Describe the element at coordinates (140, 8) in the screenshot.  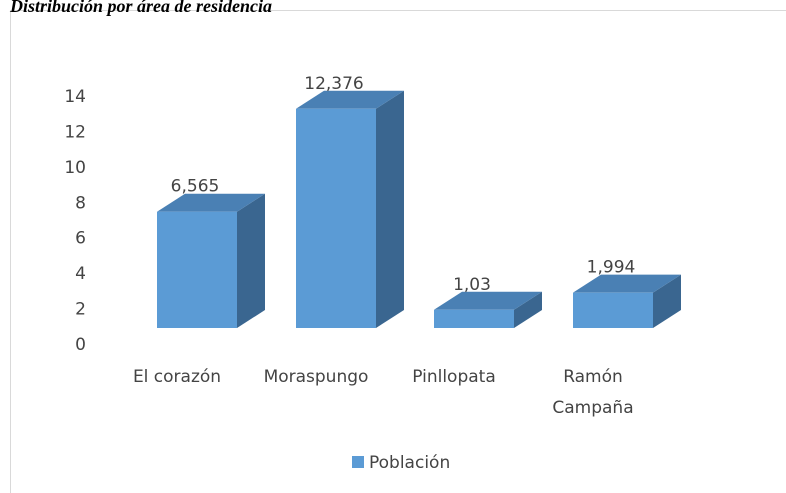
I see `chart-title: Distribución por área de residencia` at that location.